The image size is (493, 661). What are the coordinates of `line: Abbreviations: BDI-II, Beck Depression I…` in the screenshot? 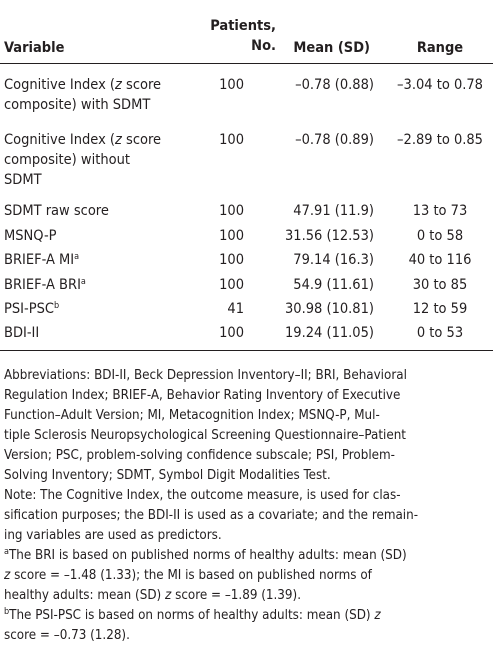 It's located at (205, 375).